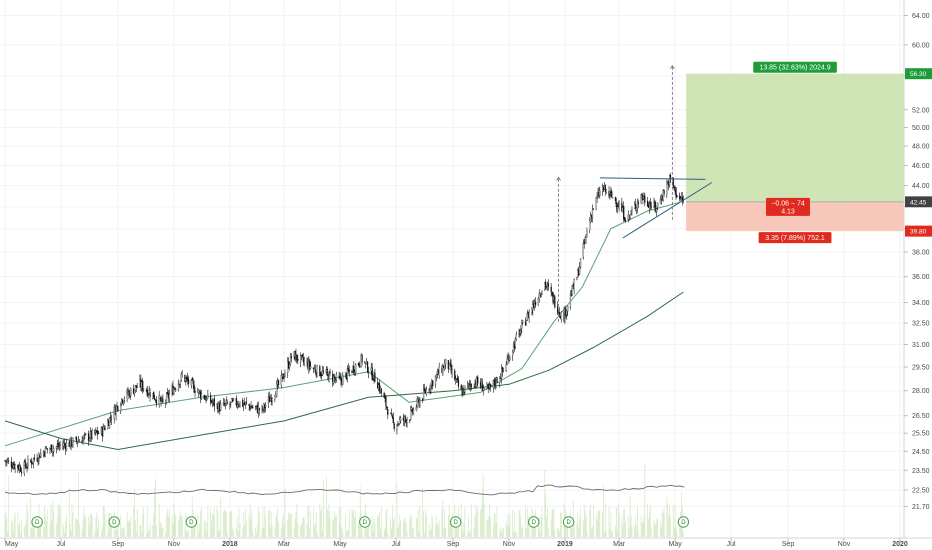 The width and height of the screenshot is (932, 550). I want to click on dividend-marker-label: D, so click(114, 523).